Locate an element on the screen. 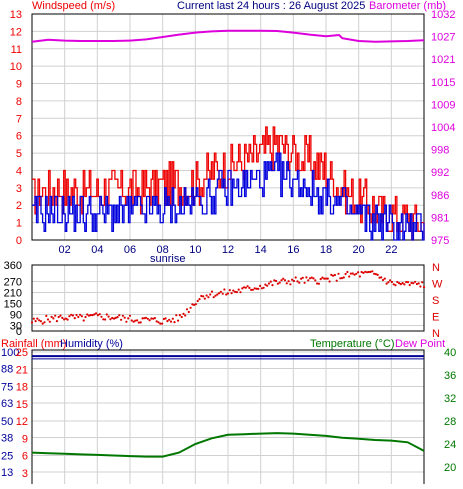 This screenshot has width=463, height=489. hour-tick-label: 20 is located at coordinates (359, 250).